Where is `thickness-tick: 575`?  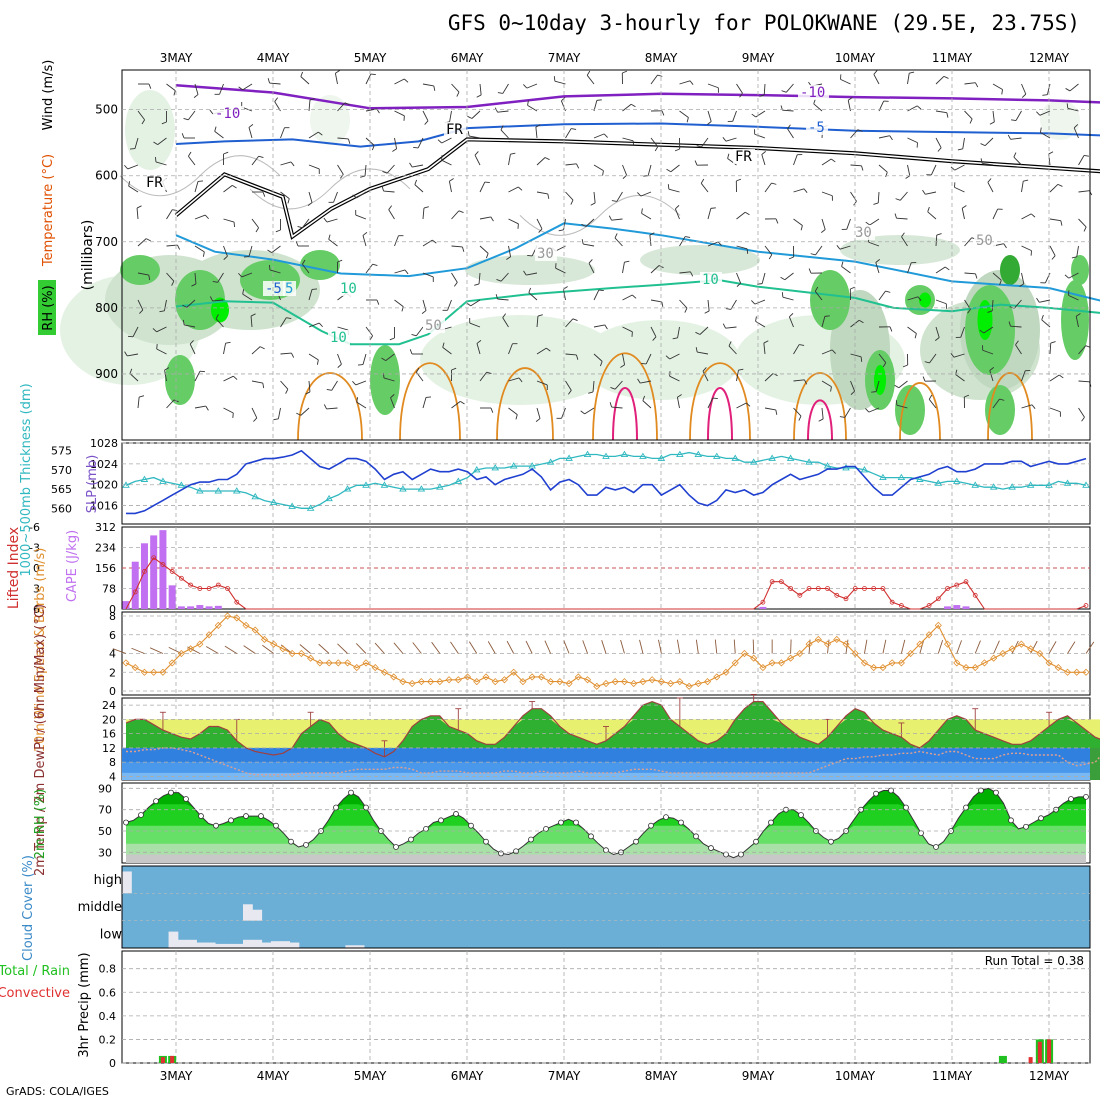
thickness-tick: 575 is located at coordinates (61, 451).